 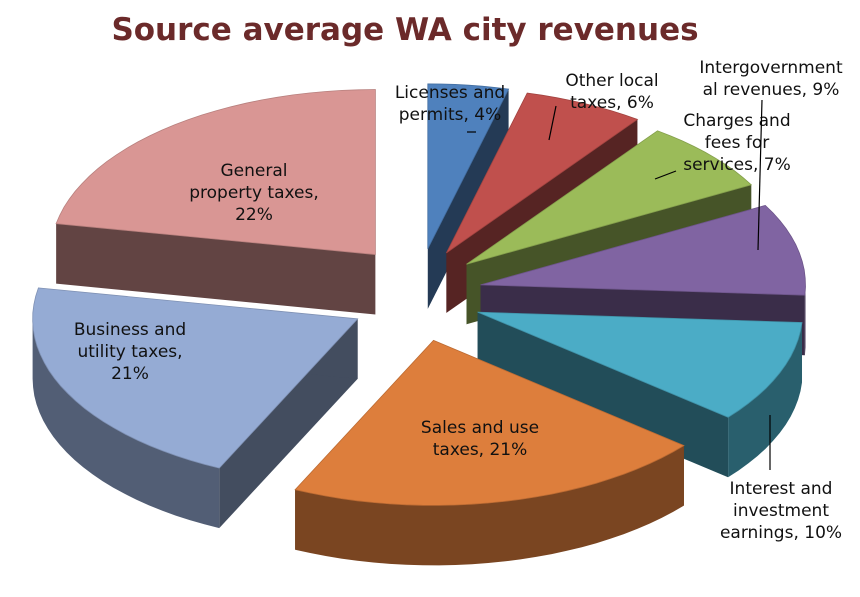 What do you see at coordinates (480, 439) in the screenshot?
I see `data-label: Sales and use taxes, 21%` at bounding box center [480, 439].